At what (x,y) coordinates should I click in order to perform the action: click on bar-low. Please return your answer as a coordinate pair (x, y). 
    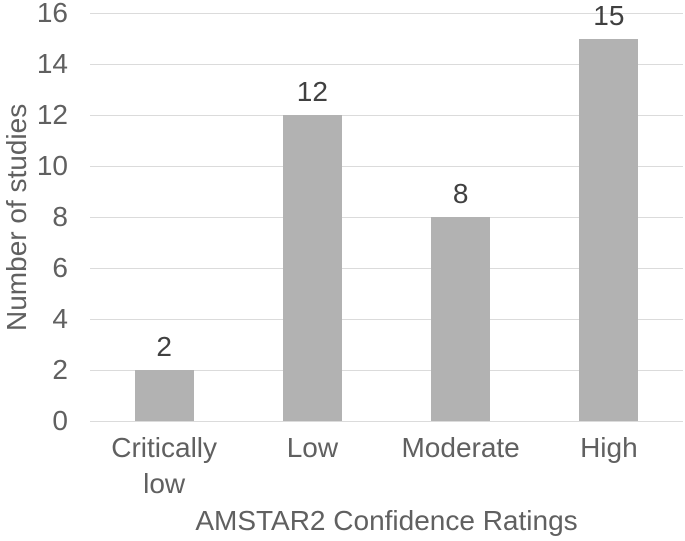
    Looking at the image, I should click on (312, 268).